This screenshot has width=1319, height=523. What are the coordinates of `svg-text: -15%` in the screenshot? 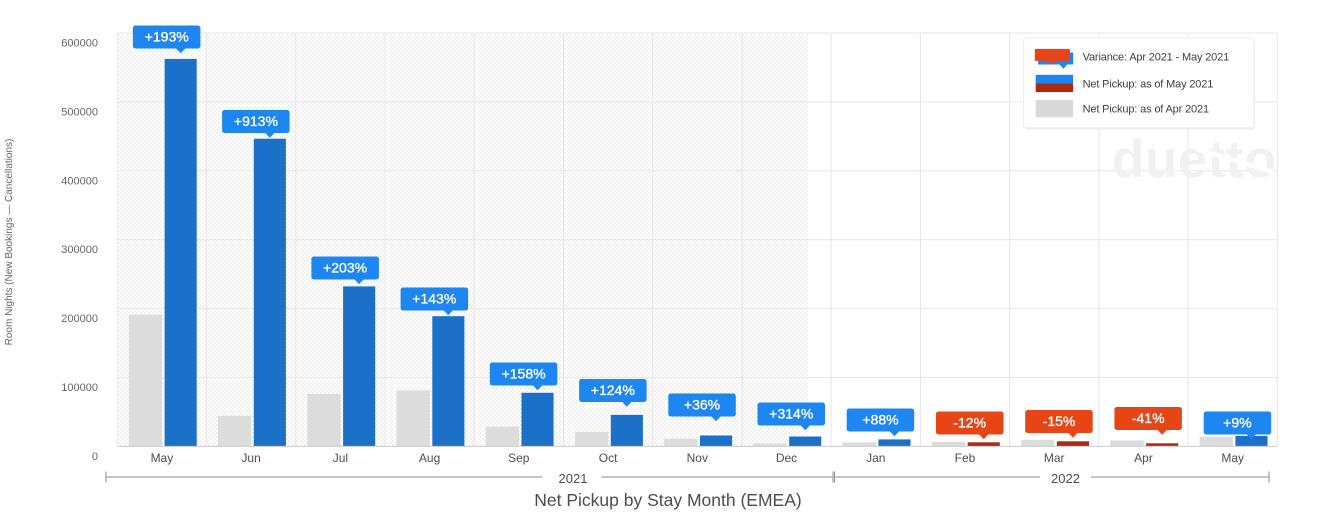 It's located at (1059, 421).